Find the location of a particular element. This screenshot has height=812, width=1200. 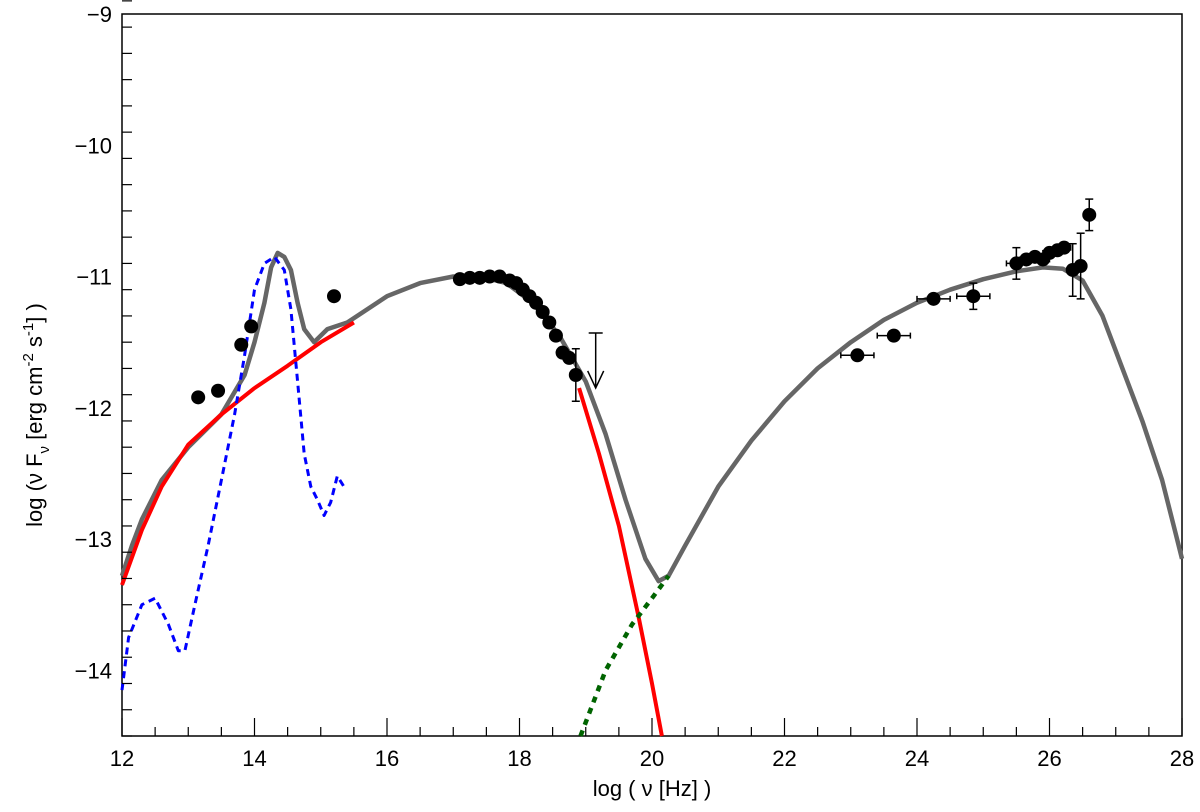

host-galaxy-template-curve is located at coordinates (233, 473).